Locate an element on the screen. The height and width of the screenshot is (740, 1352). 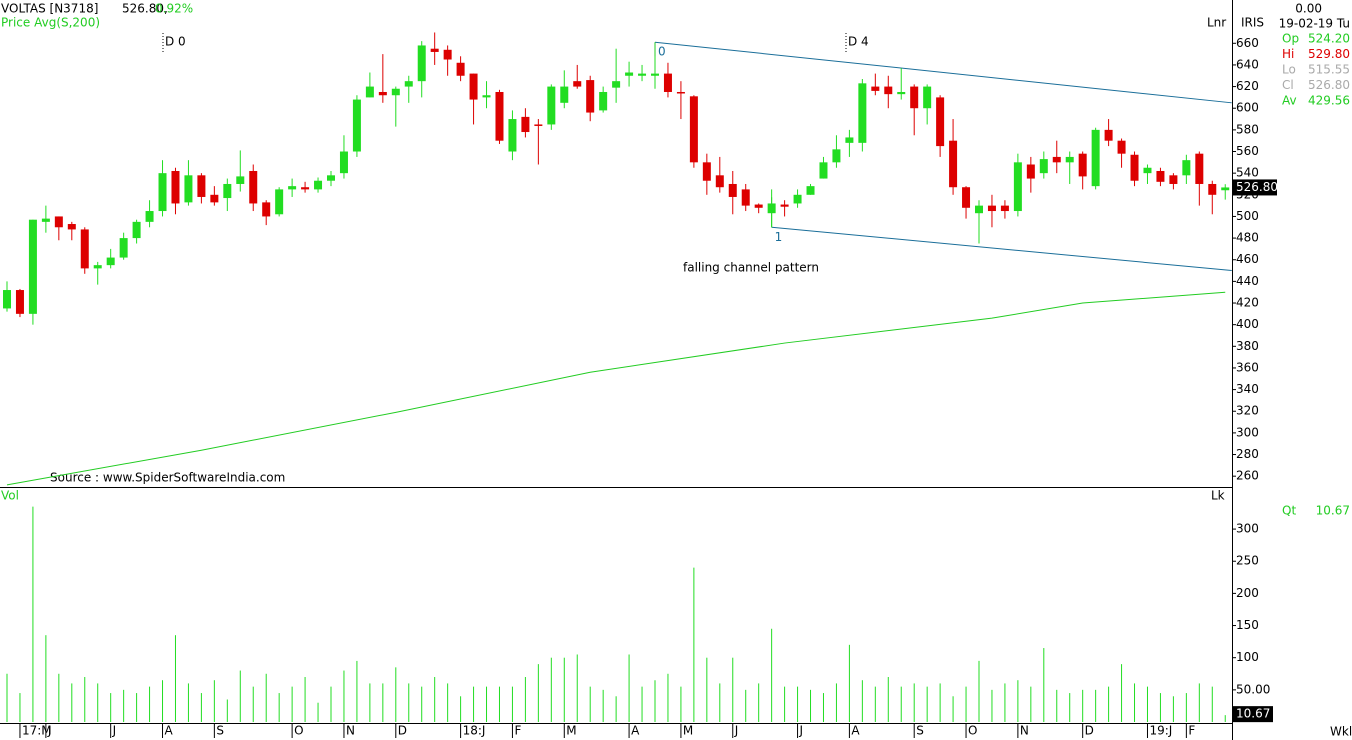
y-tick-label: 480 is located at coordinates (1247, 238).